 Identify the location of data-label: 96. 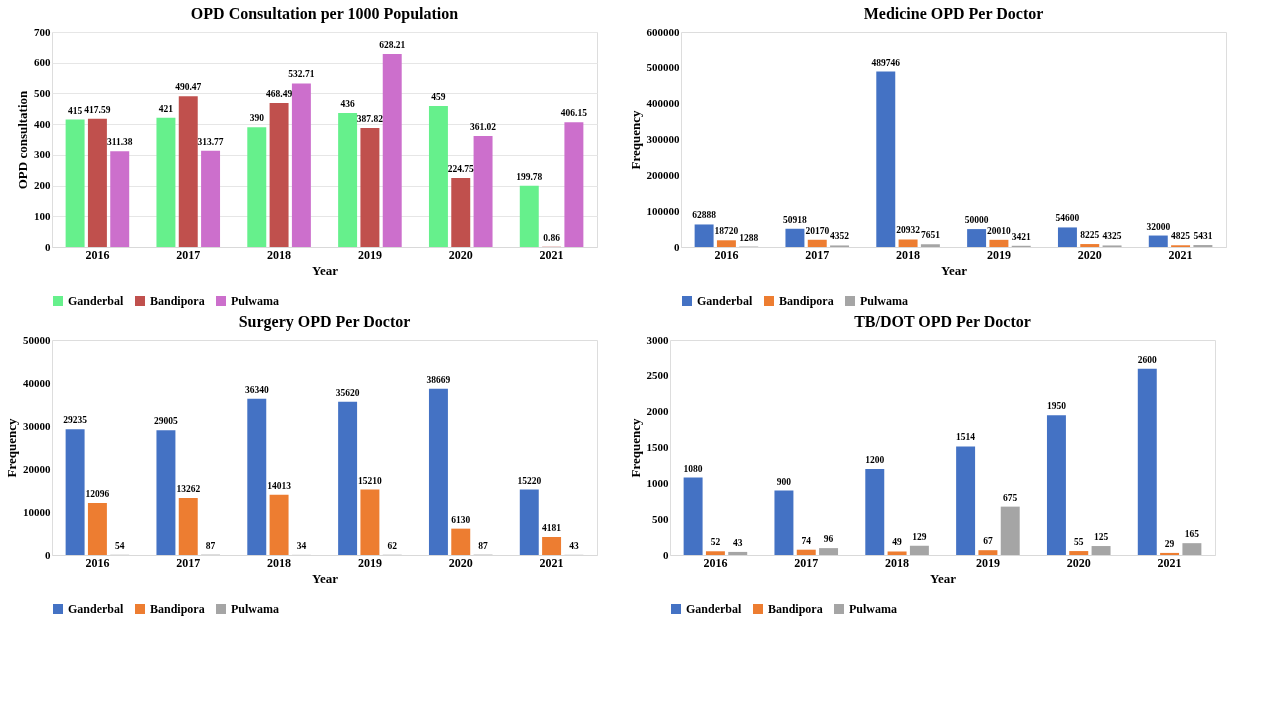
(828, 539).